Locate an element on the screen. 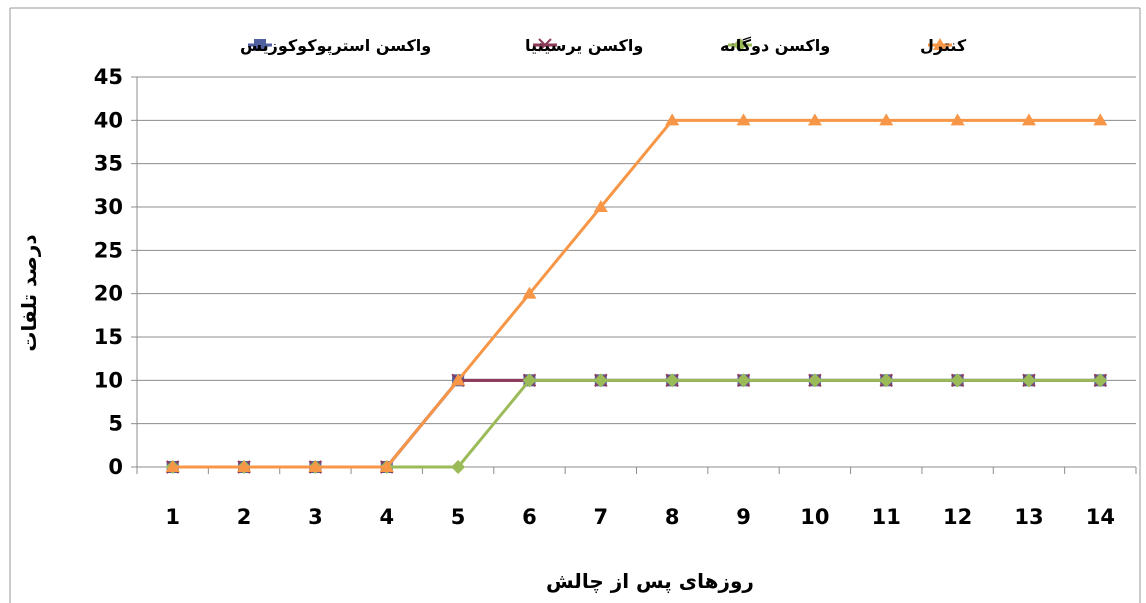 This screenshot has height=603, width=1146. x-tick-label-3: 3 is located at coordinates (315, 517).